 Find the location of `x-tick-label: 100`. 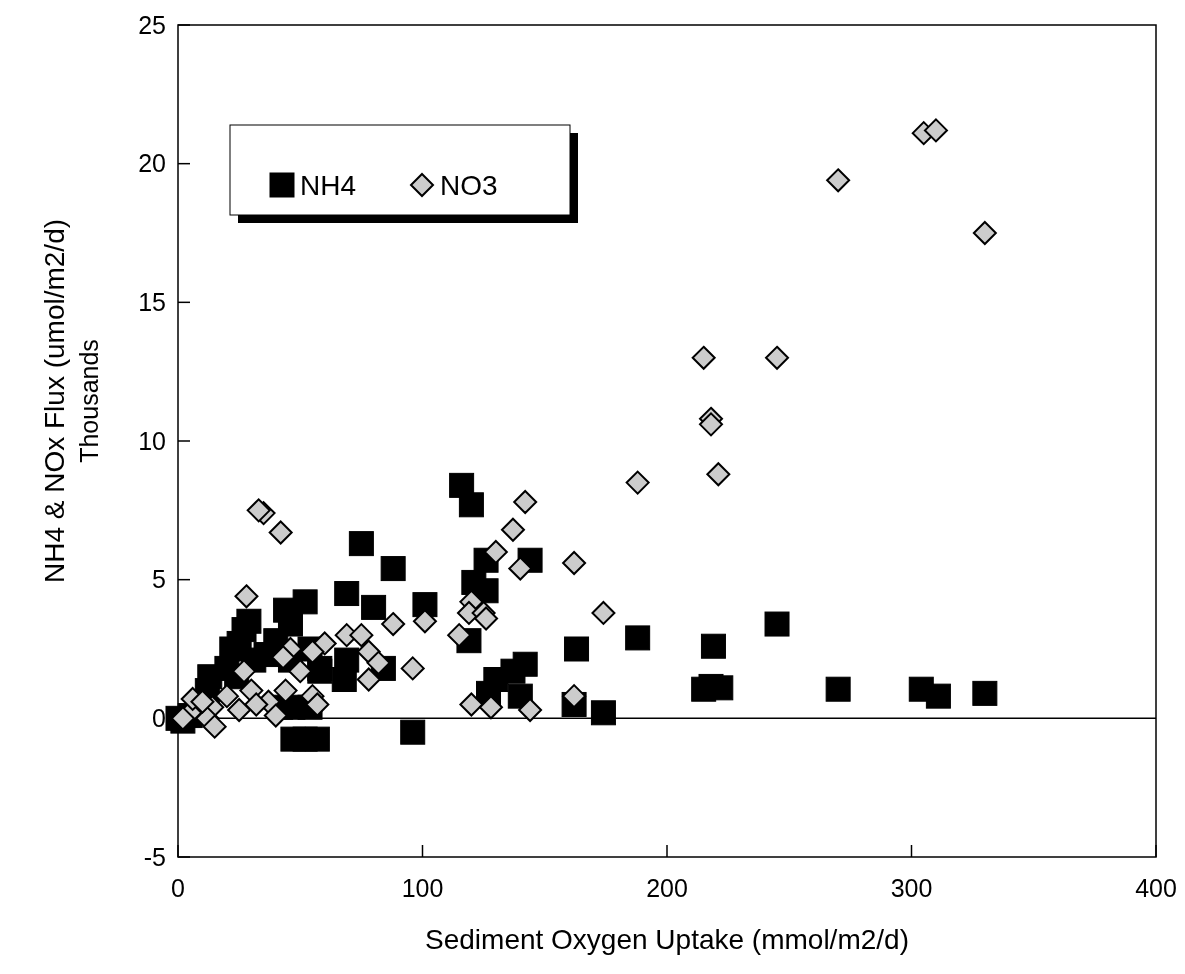

x-tick-label: 100 is located at coordinates (422, 888).